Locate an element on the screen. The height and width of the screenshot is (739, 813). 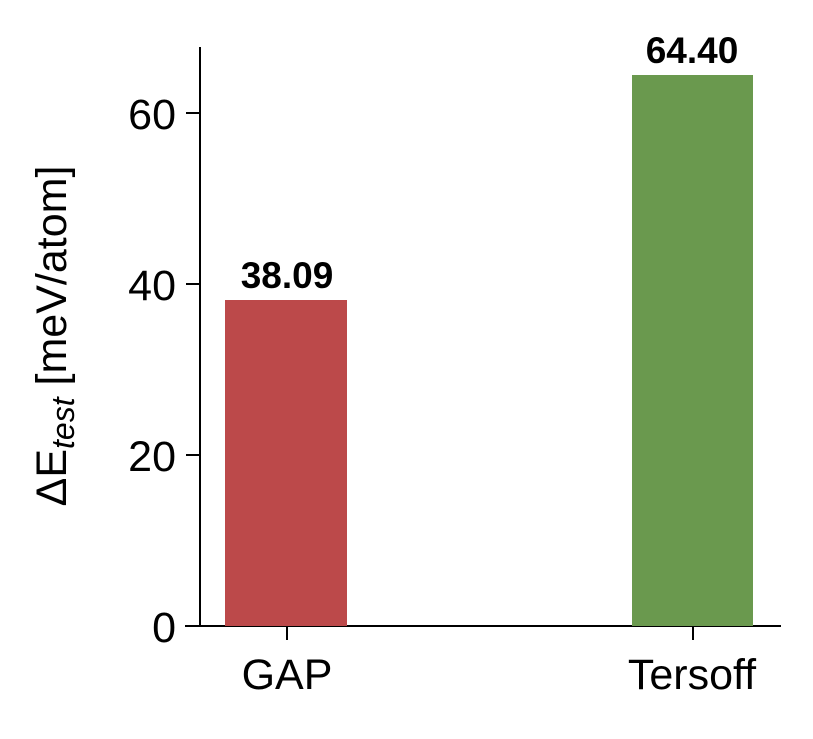
y-tick-label: 0 is located at coordinates (164, 628).